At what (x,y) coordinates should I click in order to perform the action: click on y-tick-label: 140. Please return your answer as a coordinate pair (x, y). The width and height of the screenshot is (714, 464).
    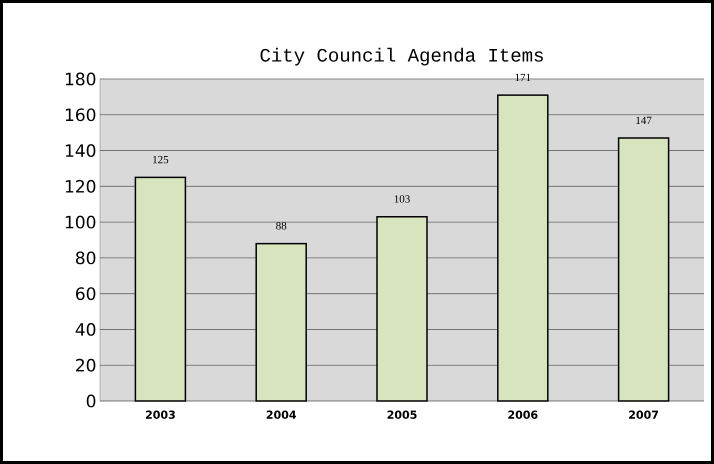
    Looking at the image, I should click on (81, 150).